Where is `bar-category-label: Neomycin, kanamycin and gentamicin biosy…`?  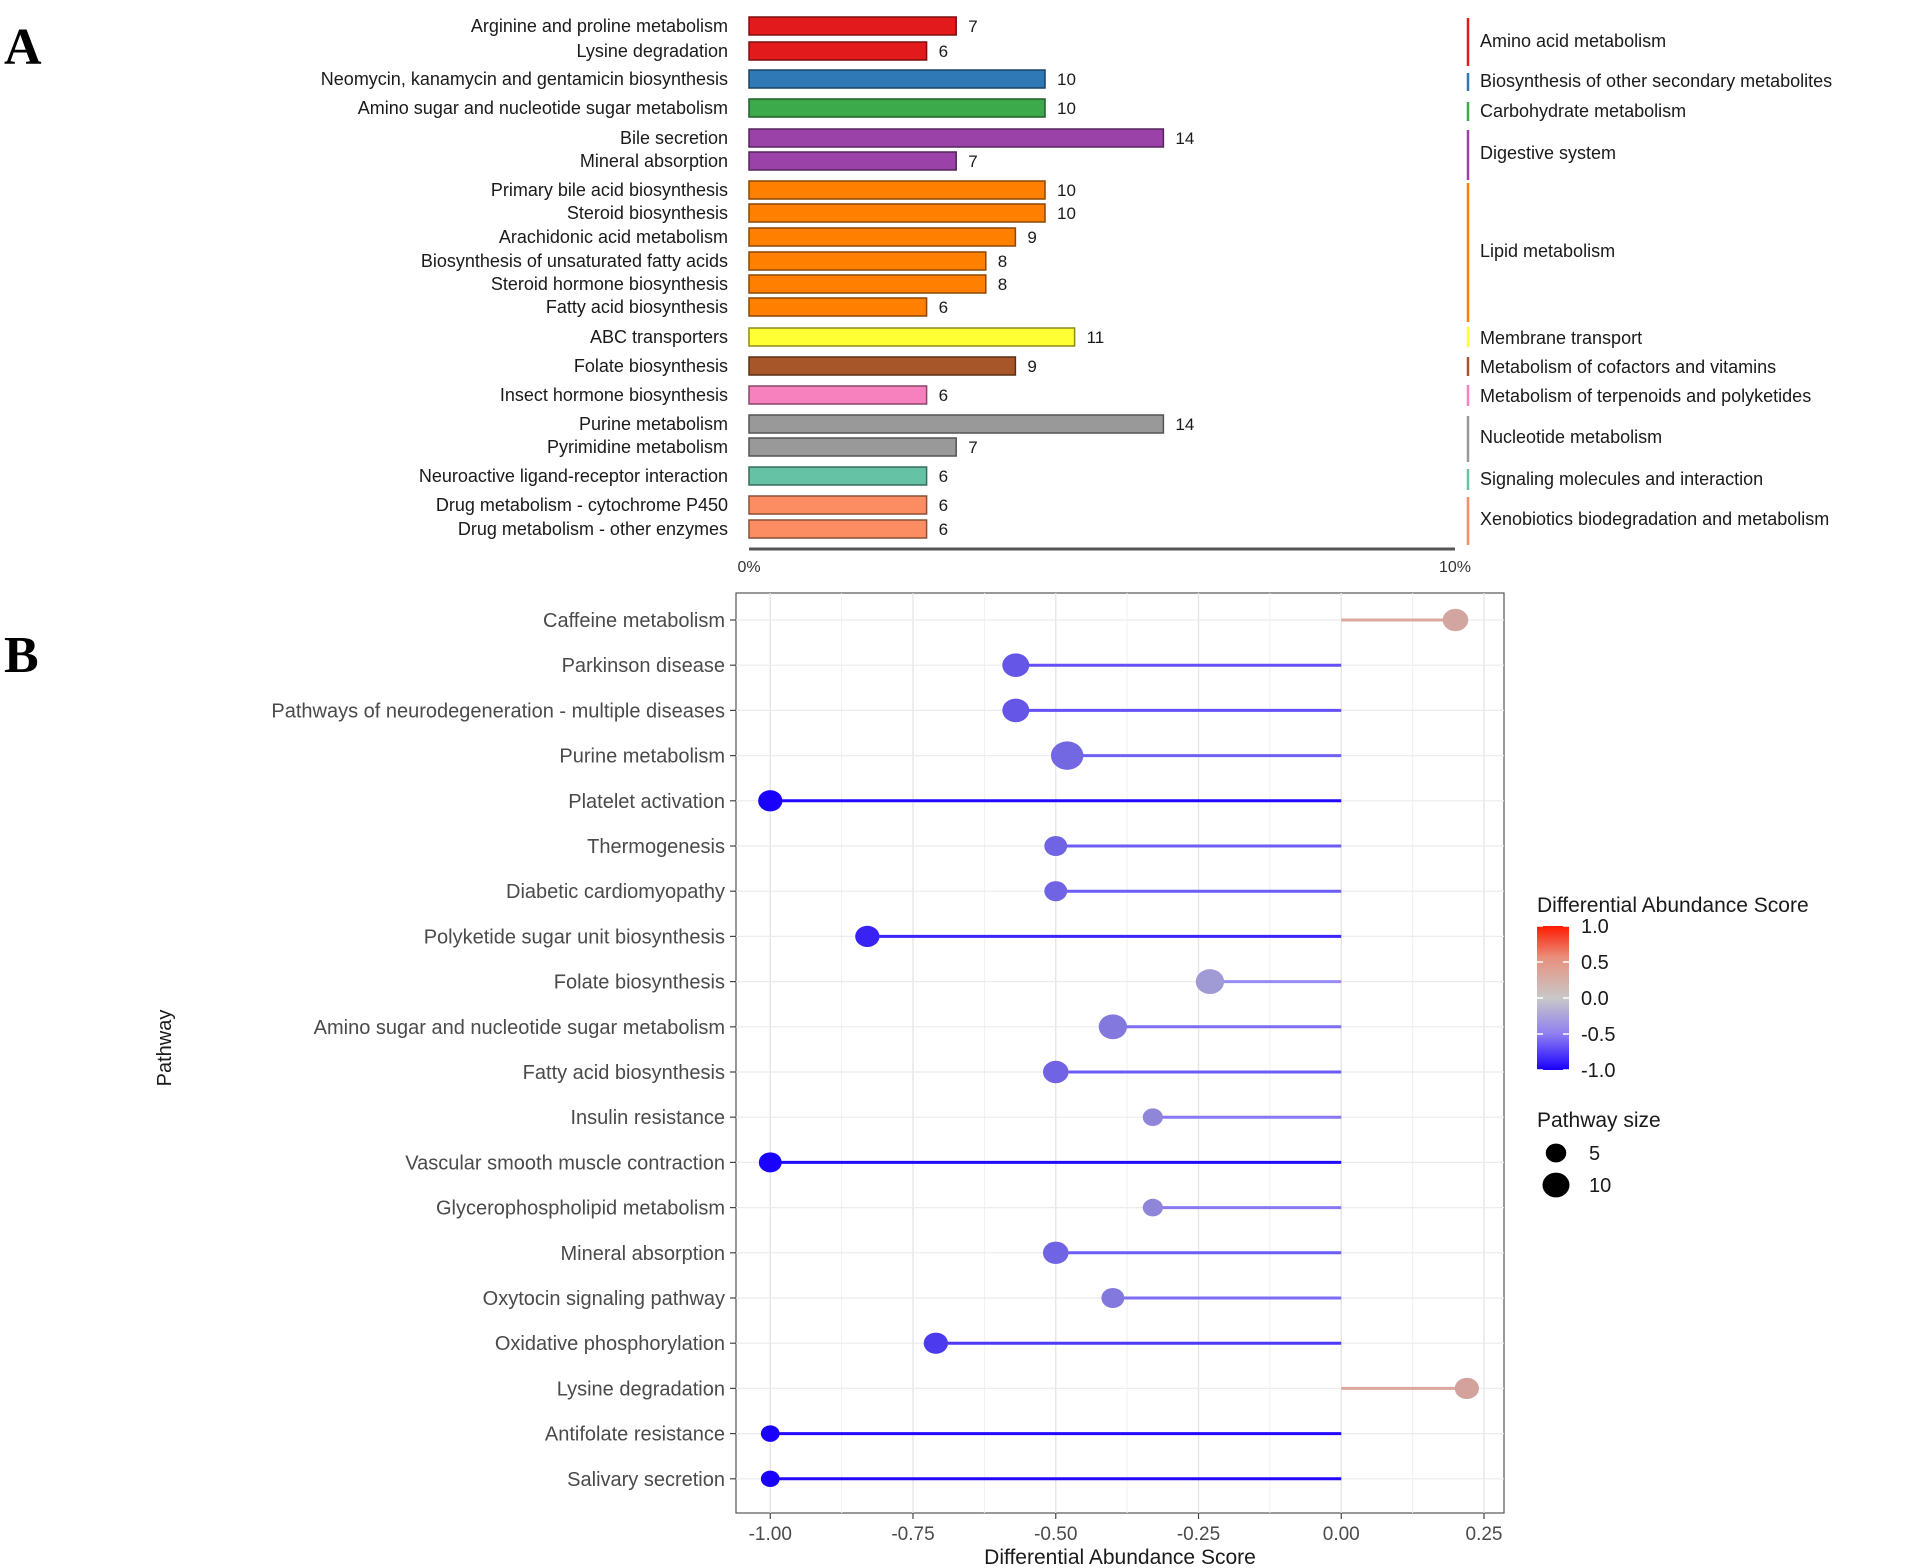
bar-category-label: Neomycin, kanamycin and gentamicin biosy… is located at coordinates (524, 79).